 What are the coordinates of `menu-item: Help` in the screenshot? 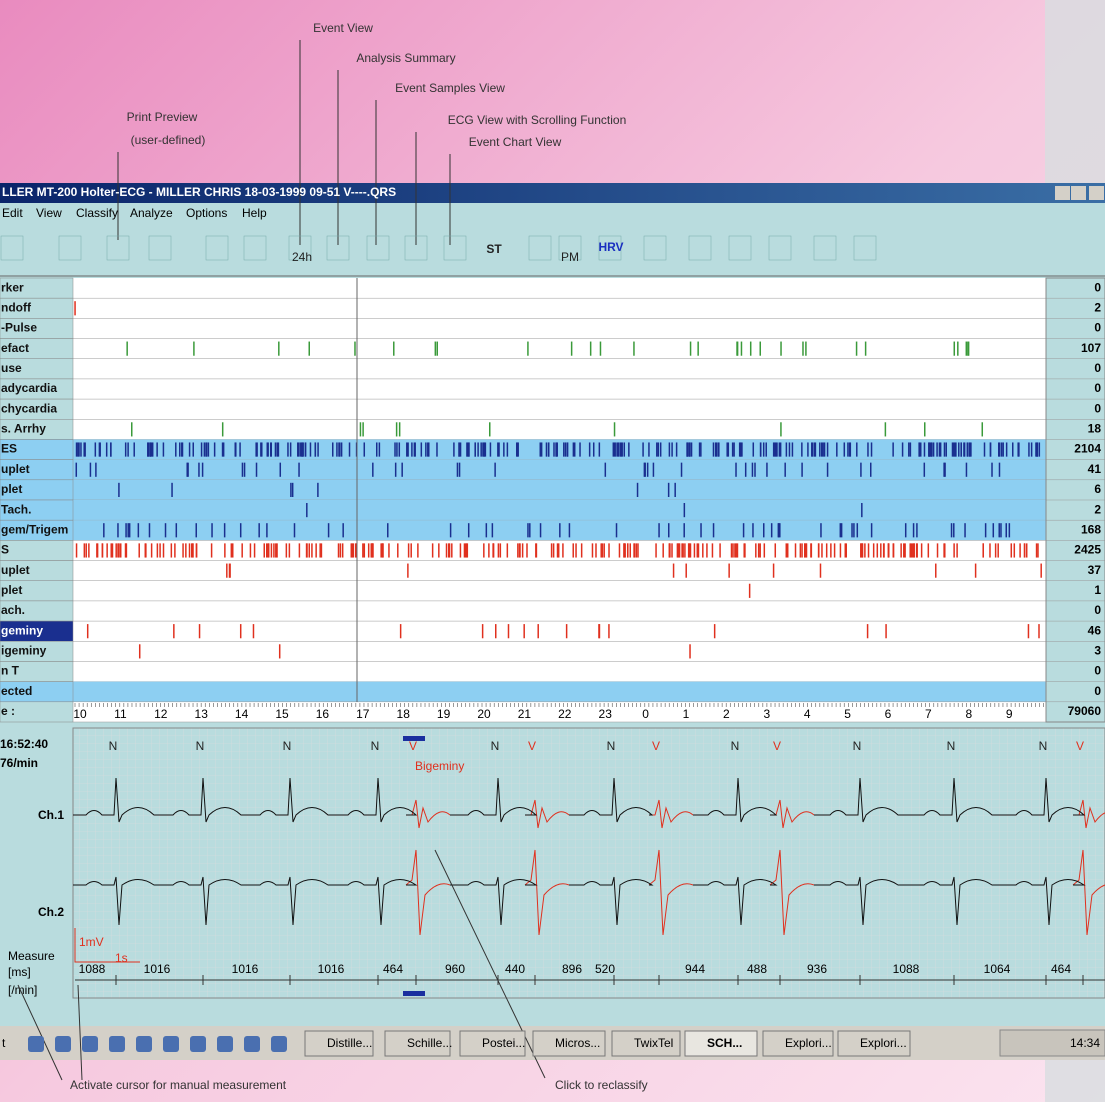 It's located at (254, 213).